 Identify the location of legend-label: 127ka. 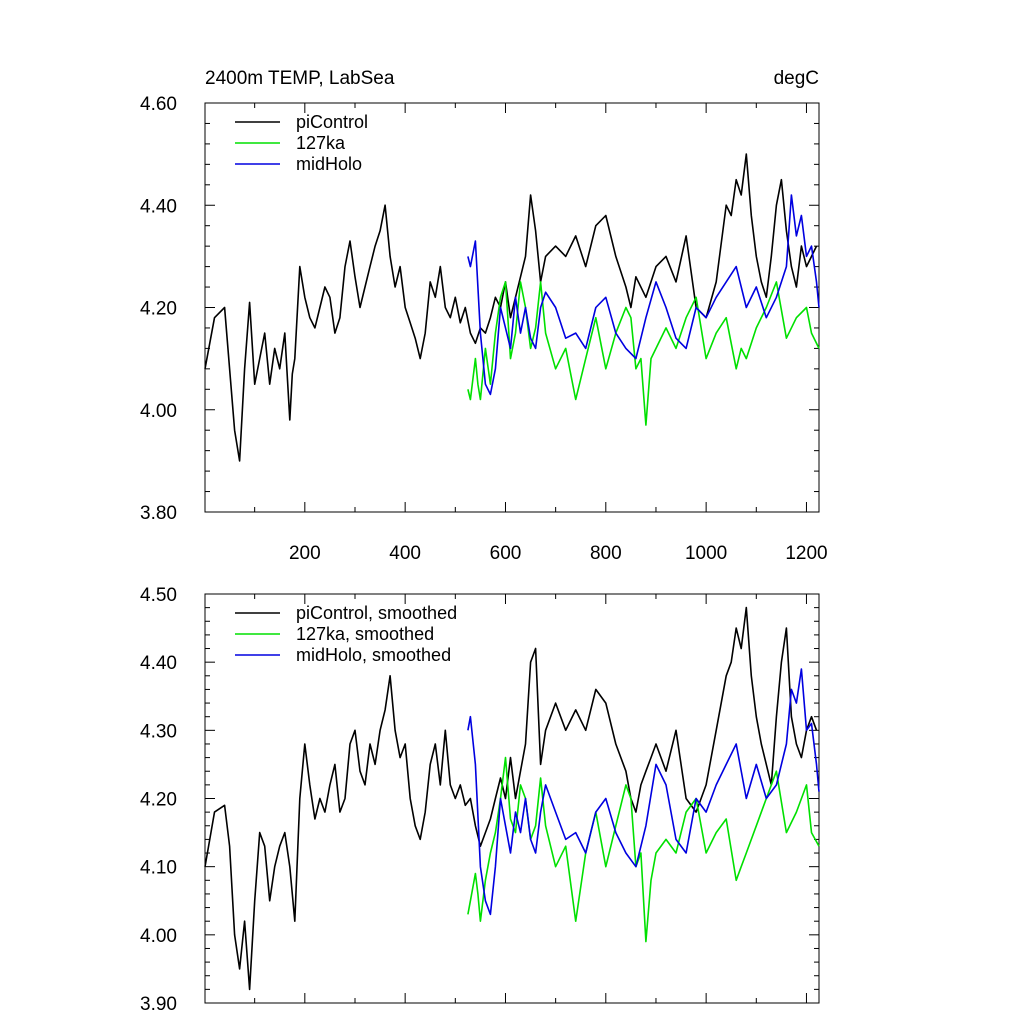
(321, 143).